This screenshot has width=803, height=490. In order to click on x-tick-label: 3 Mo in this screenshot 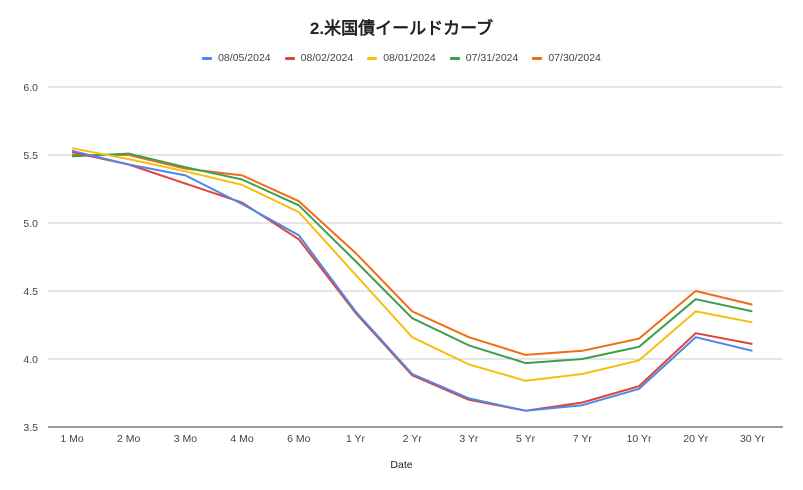, I will do `click(186, 439)`.